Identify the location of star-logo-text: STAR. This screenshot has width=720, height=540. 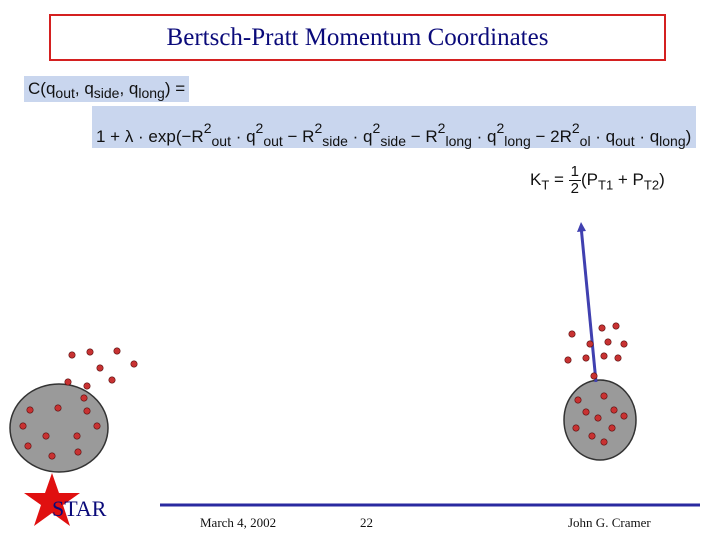
(79, 508).